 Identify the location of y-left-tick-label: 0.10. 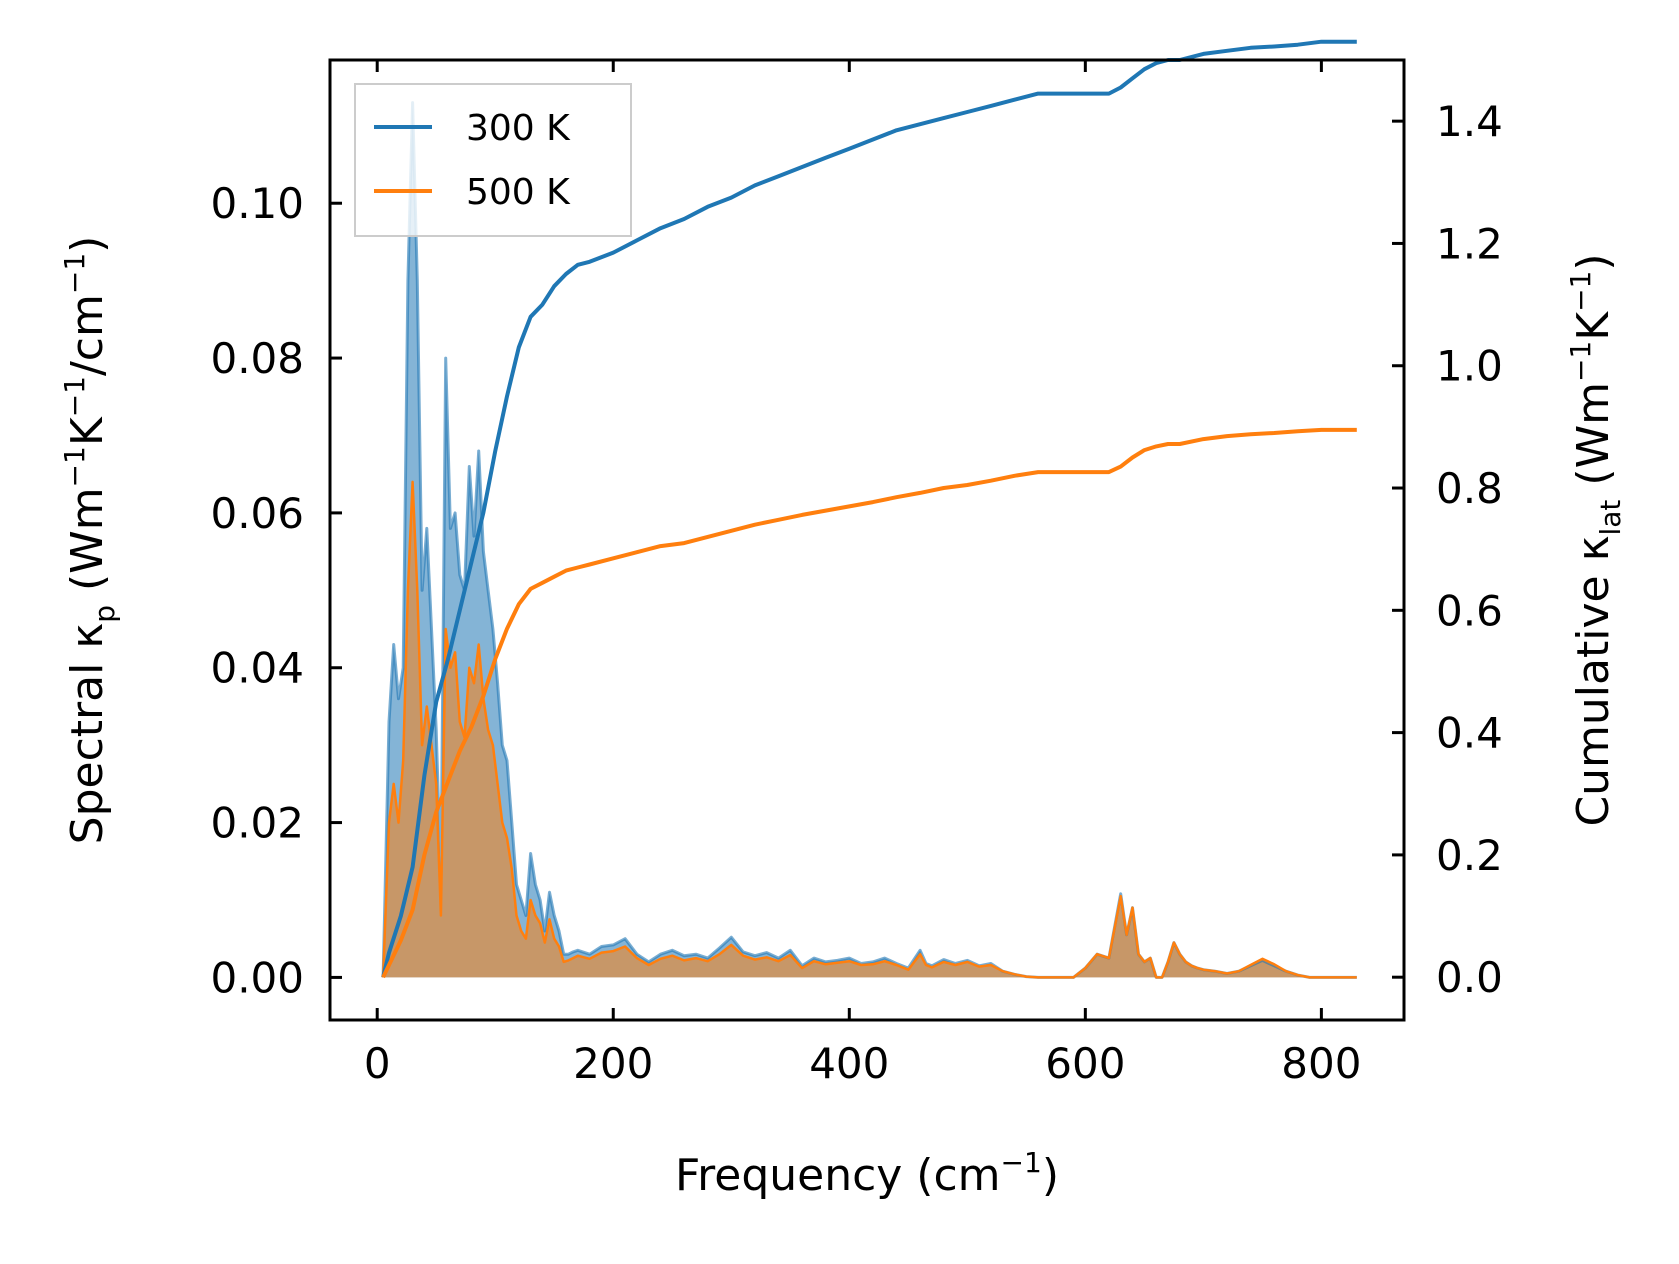
(257, 203).